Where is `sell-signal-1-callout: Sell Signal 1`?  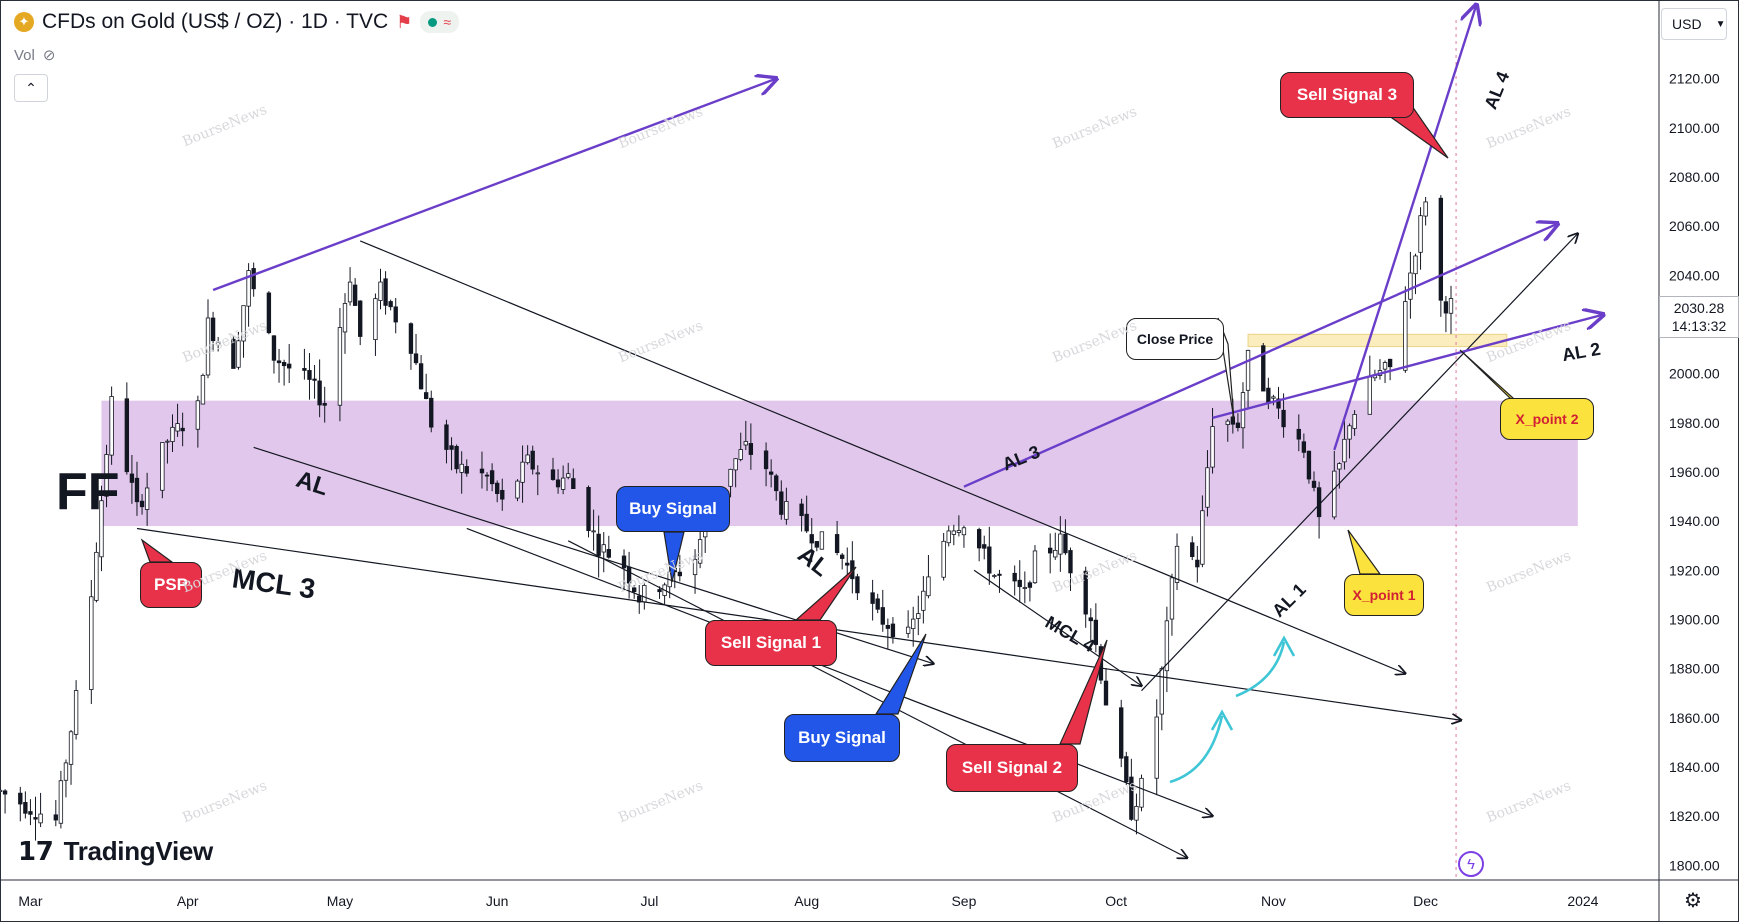 sell-signal-1-callout: Sell Signal 1 is located at coordinates (771, 643).